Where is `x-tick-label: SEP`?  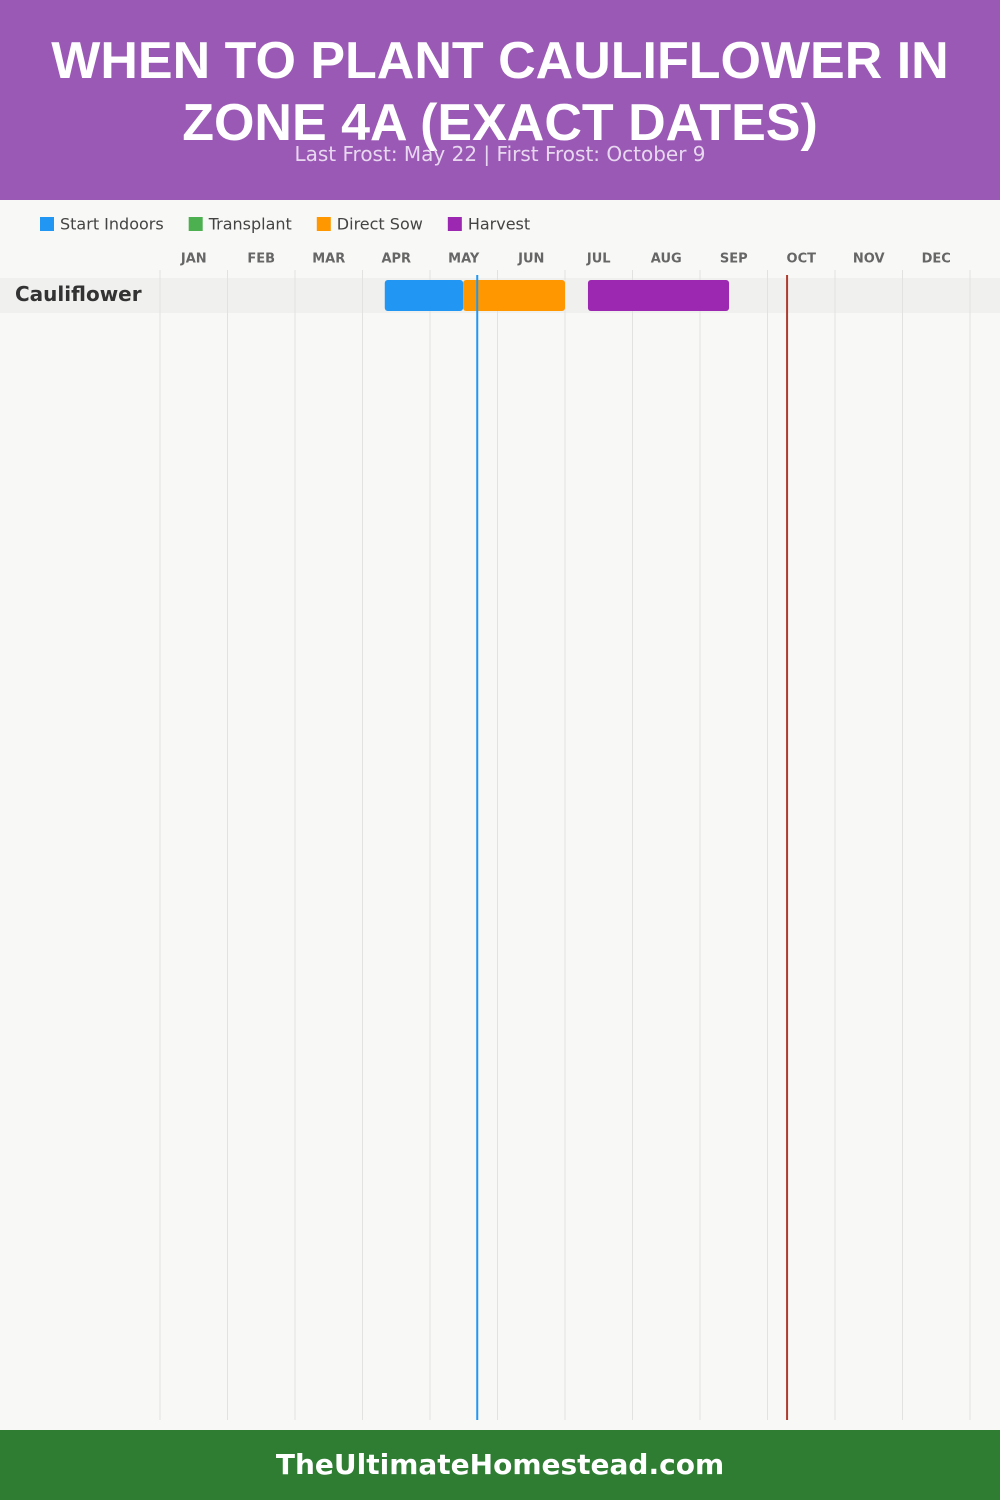
x-tick-label: SEP is located at coordinates (734, 259).